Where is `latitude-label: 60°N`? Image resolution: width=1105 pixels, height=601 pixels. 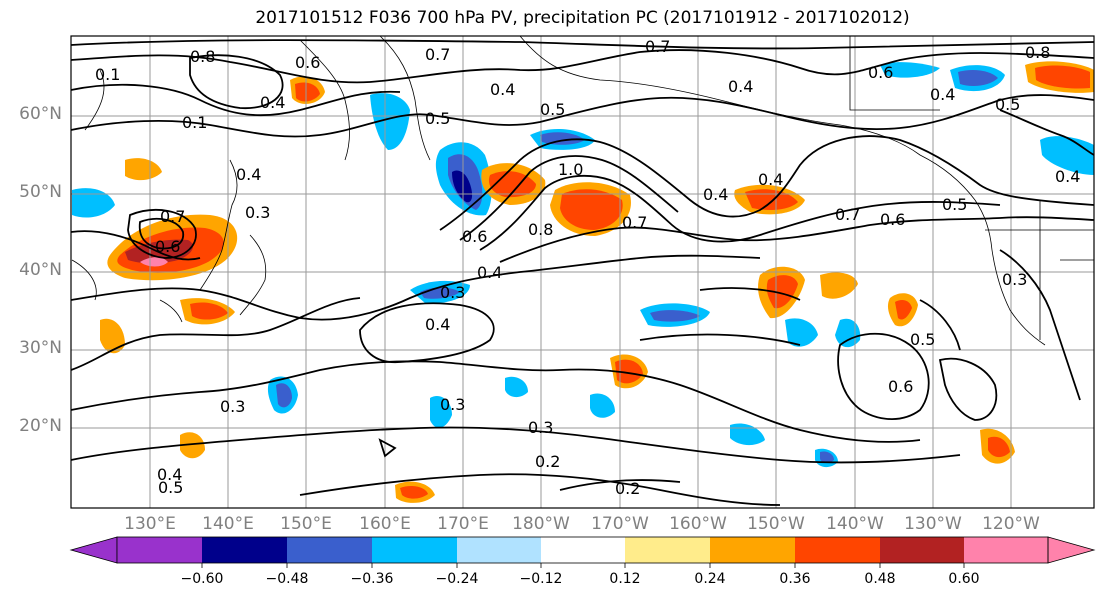 latitude-label: 60°N is located at coordinates (40, 114).